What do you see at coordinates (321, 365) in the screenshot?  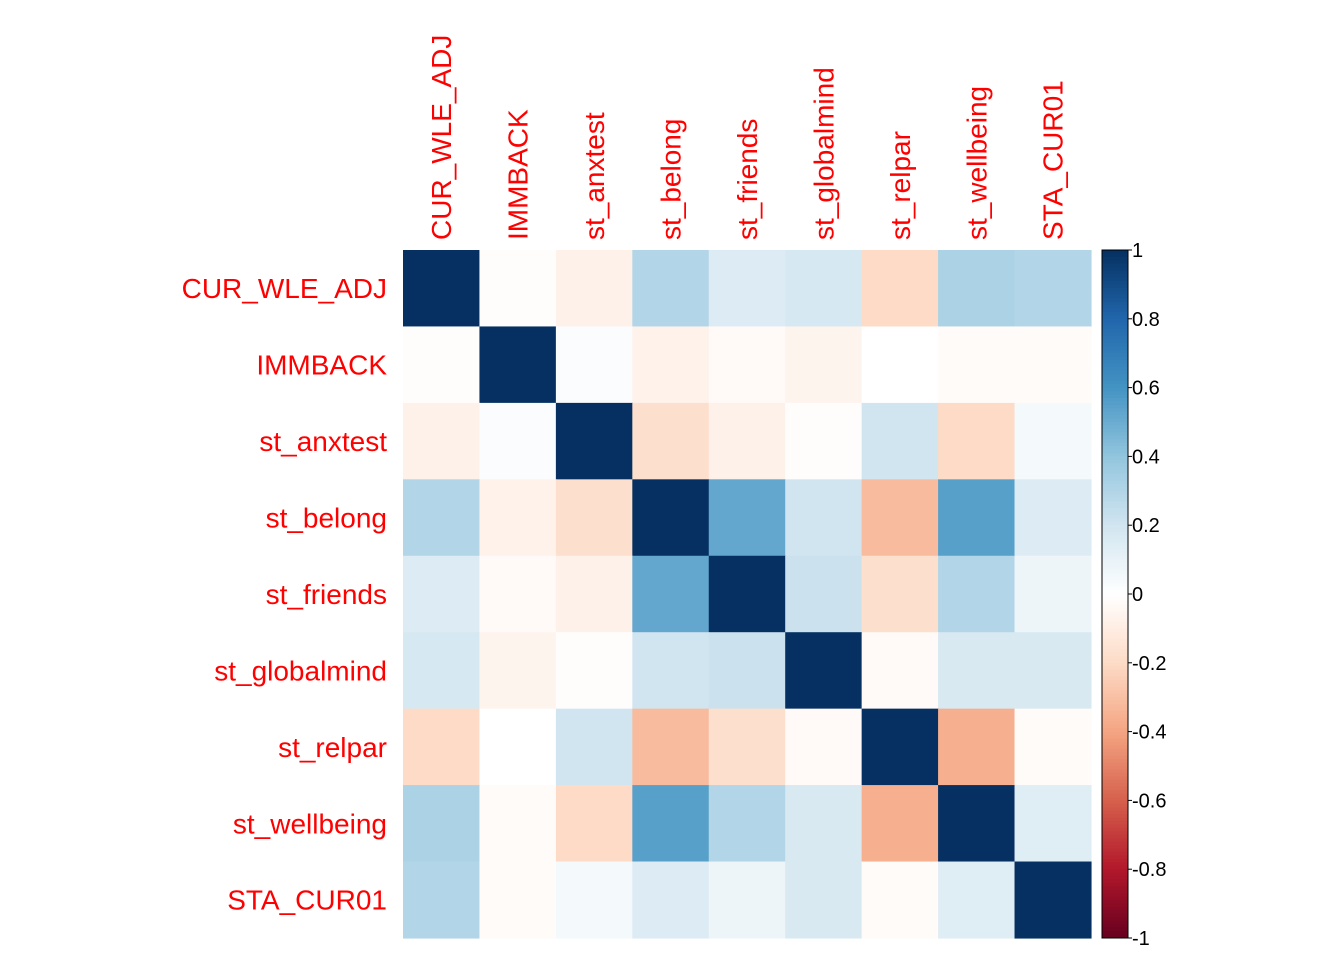 I see `row-label: IMMBACK` at bounding box center [321, 365].